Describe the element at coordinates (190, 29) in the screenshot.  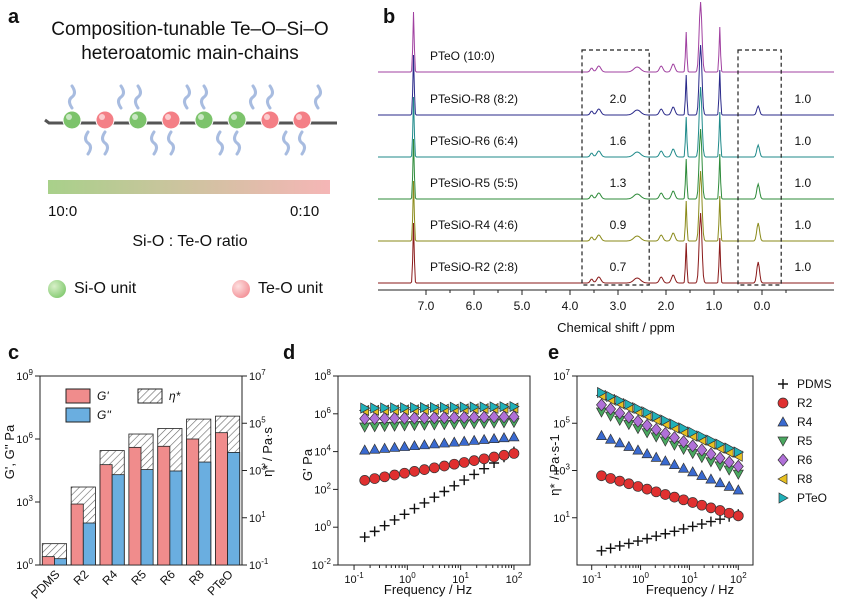
I see `panel-a-title-line1: Composition-tunable Te–O–Si–O` at that location.